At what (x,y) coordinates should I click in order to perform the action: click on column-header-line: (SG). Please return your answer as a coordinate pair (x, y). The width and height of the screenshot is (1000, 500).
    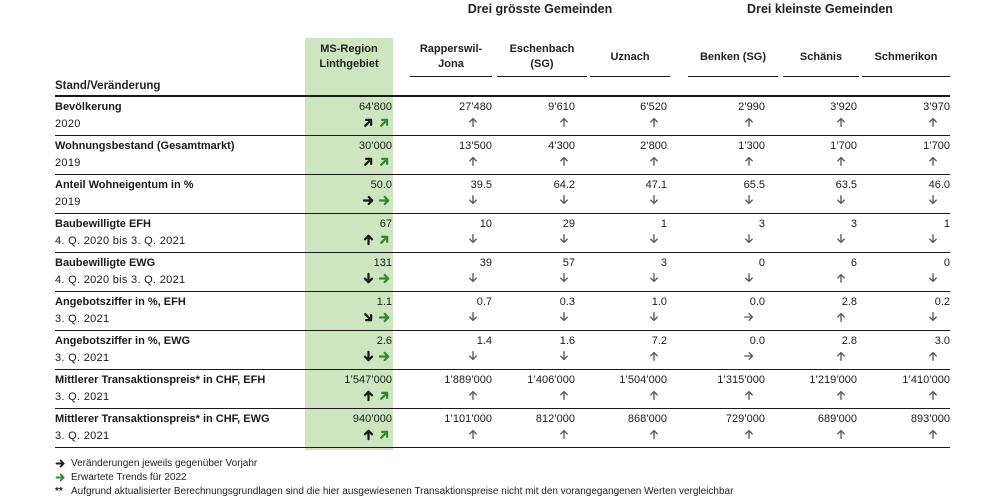
    Looking at the image, I should click on (542, 64).